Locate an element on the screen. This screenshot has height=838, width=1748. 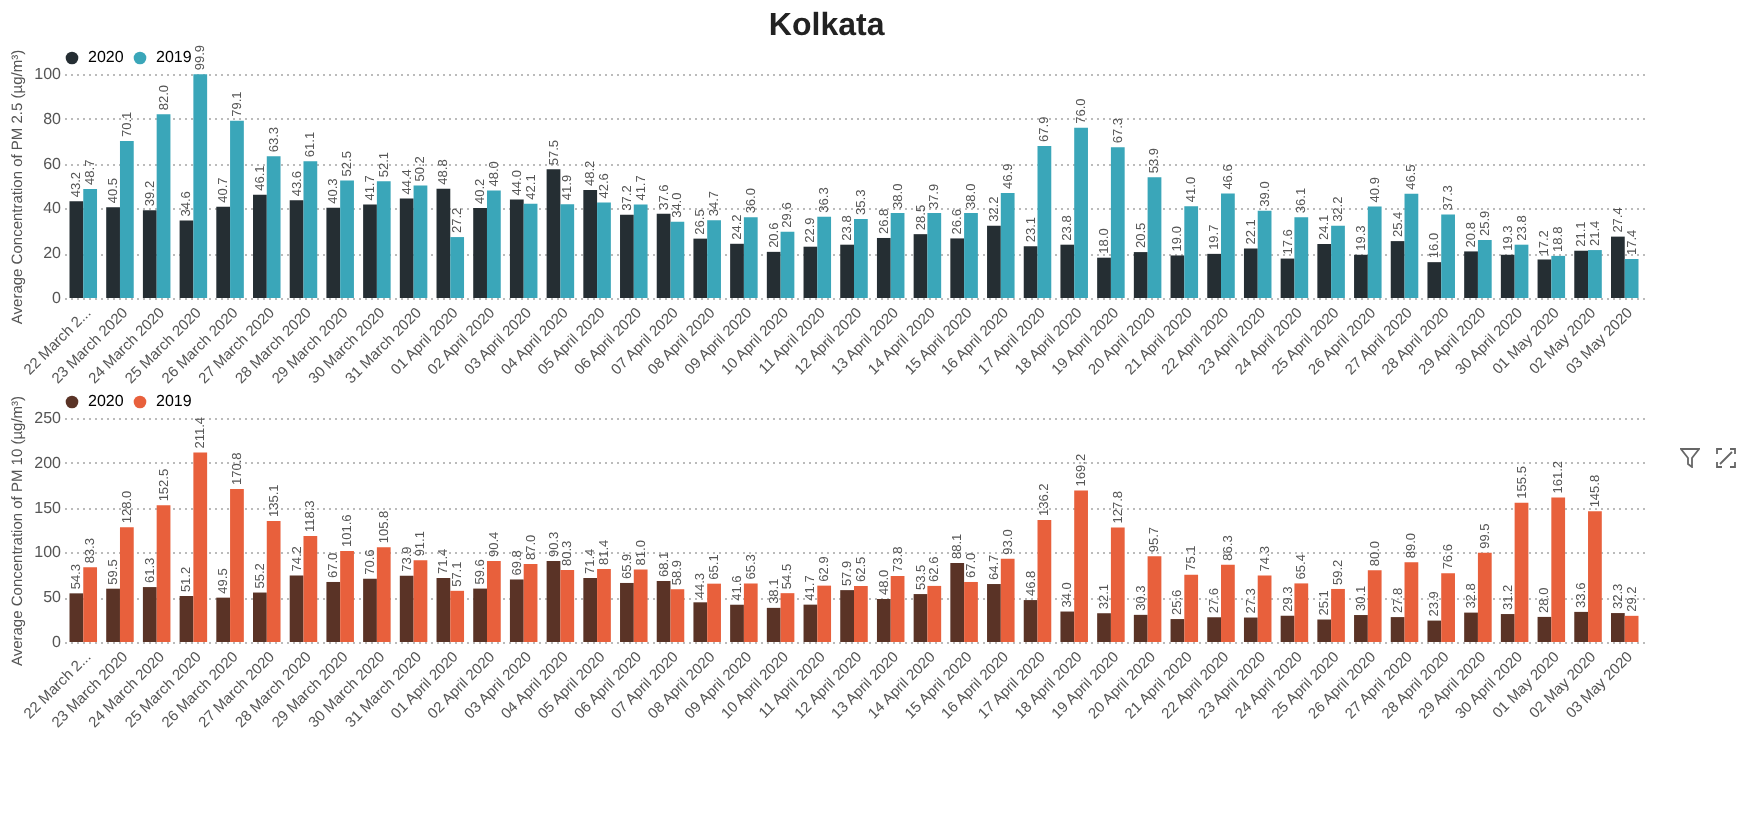
y-tick-label: 200 is located at coordinates (48, 462).